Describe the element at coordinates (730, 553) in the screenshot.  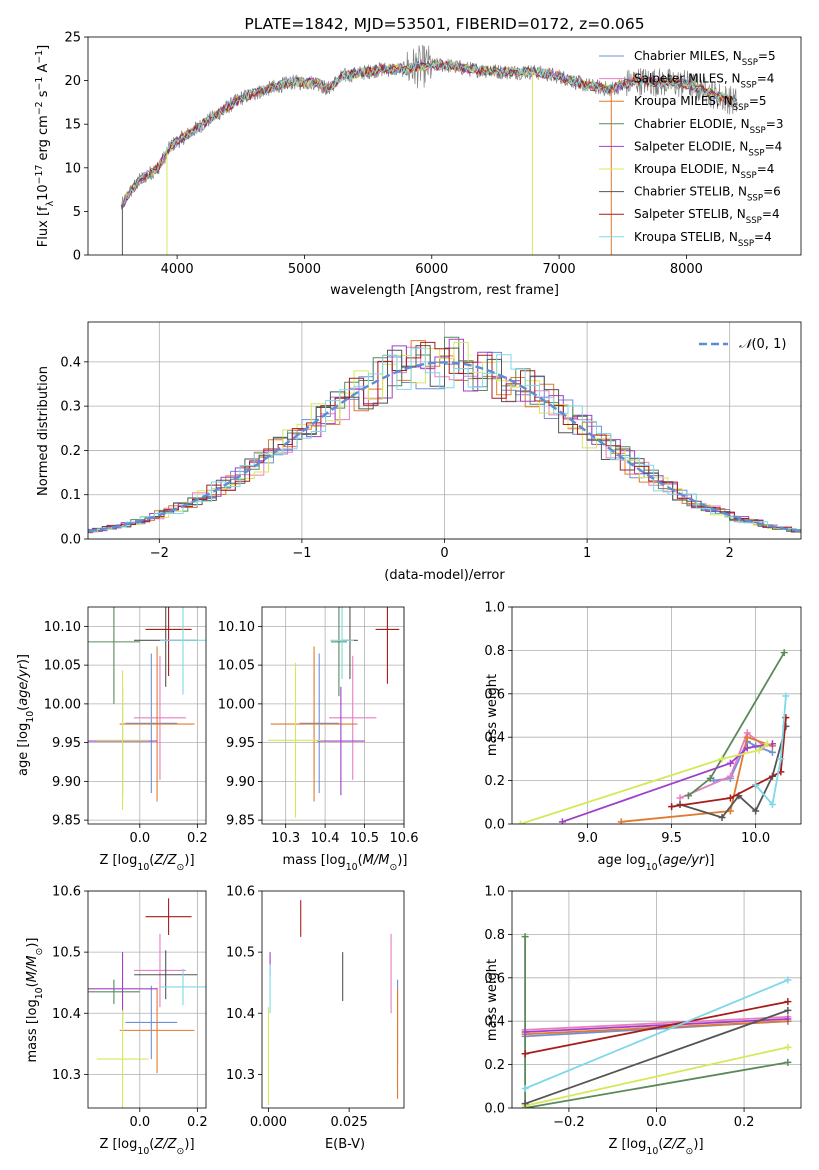
I see `x-tick-label: 2` at that location.